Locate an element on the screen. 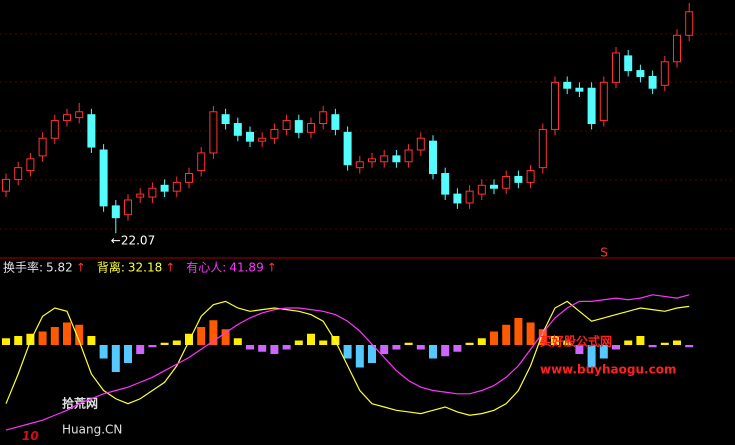  legend-text: 换手率: is located at coordinates (23, 267).